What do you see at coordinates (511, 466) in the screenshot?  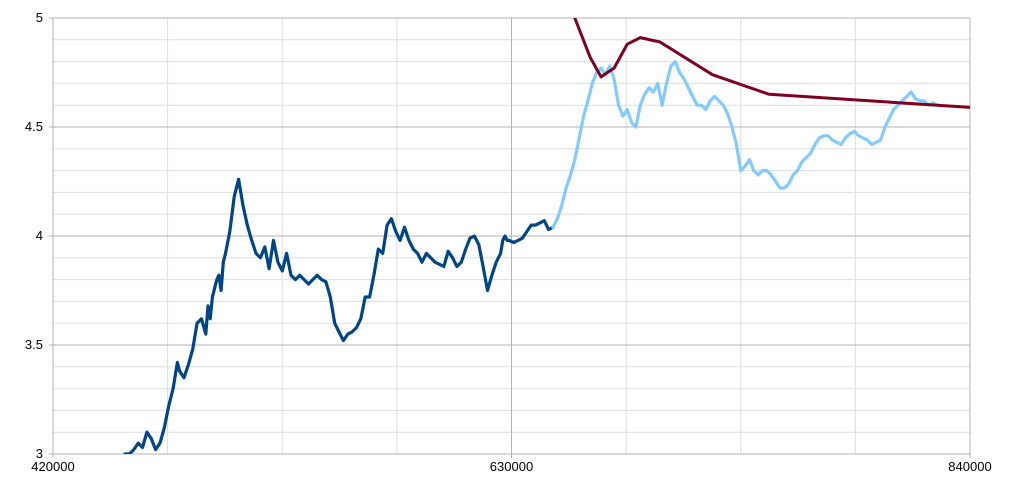 I see `x-tick-label: 630000` at bounding box center [511, 466].